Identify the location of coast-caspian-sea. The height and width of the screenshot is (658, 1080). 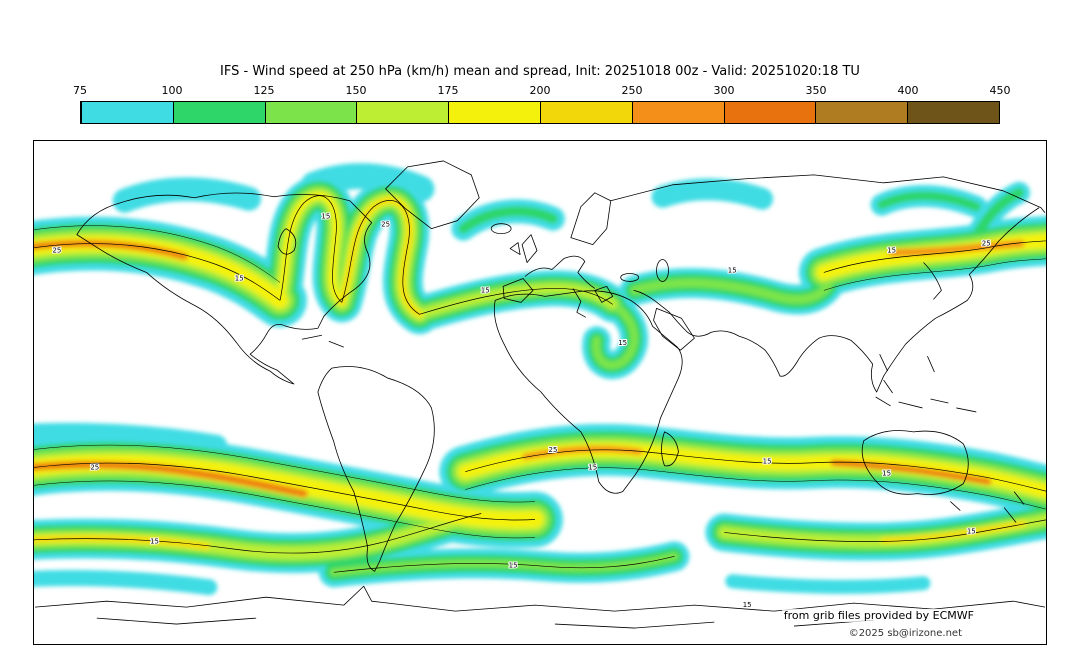
(662, 270).